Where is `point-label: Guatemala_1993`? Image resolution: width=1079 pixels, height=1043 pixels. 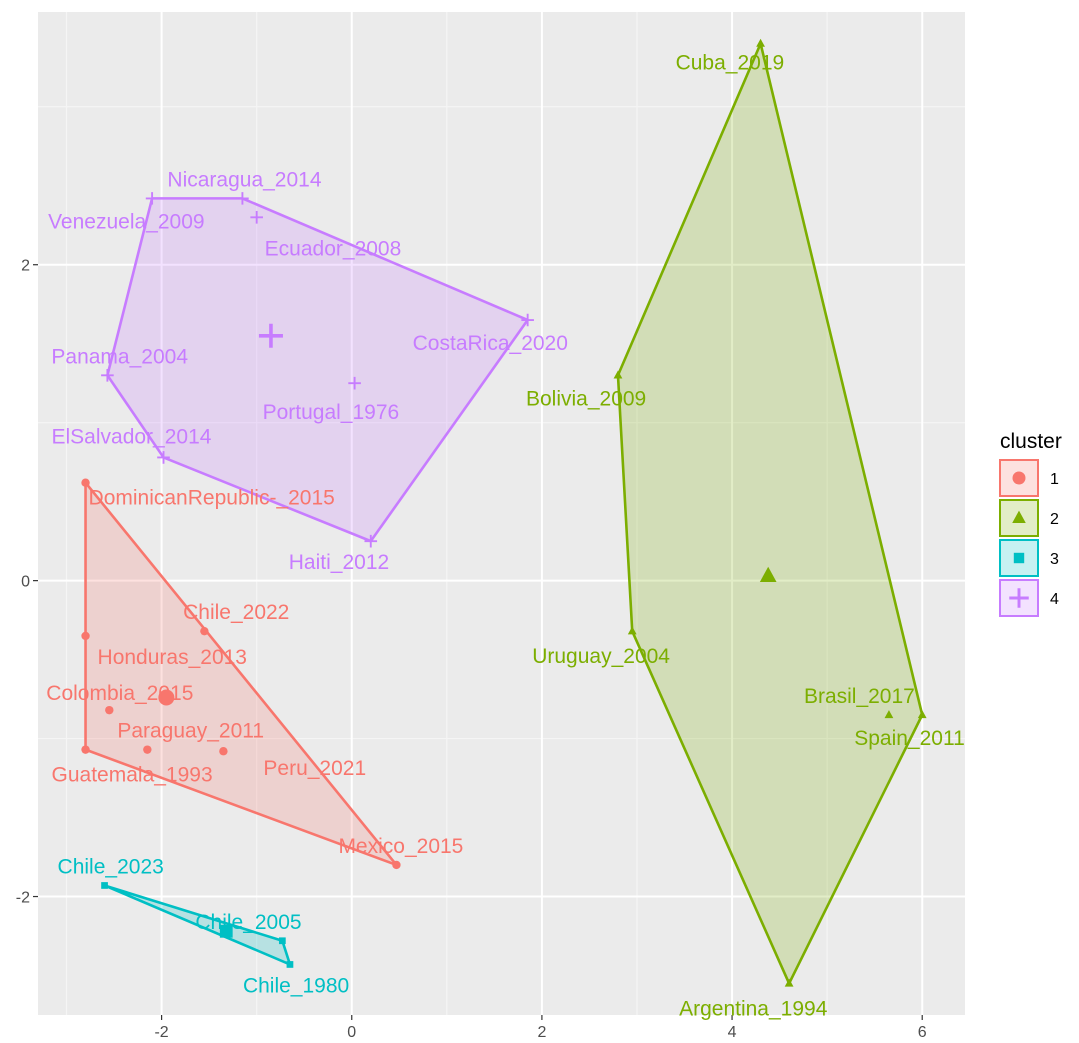
point-label: Guatemala_1993 is located at coordinates (132, 775).